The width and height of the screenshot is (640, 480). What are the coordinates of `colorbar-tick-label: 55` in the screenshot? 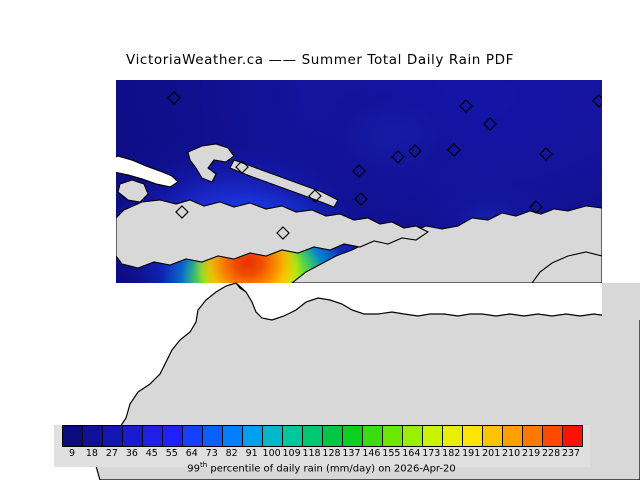 It's located at (171, 453).